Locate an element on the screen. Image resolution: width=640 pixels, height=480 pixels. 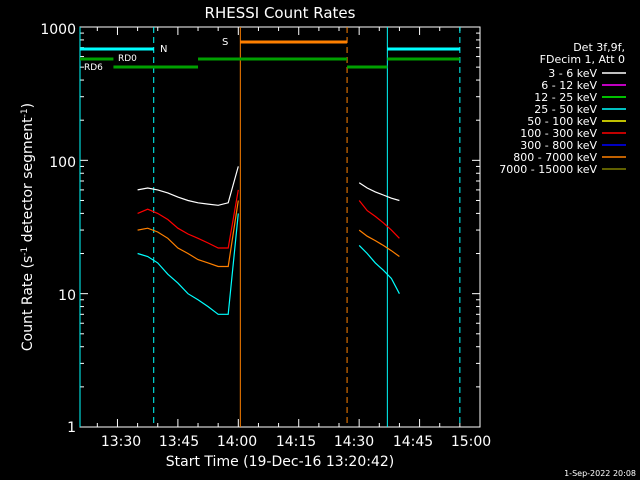
x-tick-label: 13:30 is located at coordinates (121, 442).